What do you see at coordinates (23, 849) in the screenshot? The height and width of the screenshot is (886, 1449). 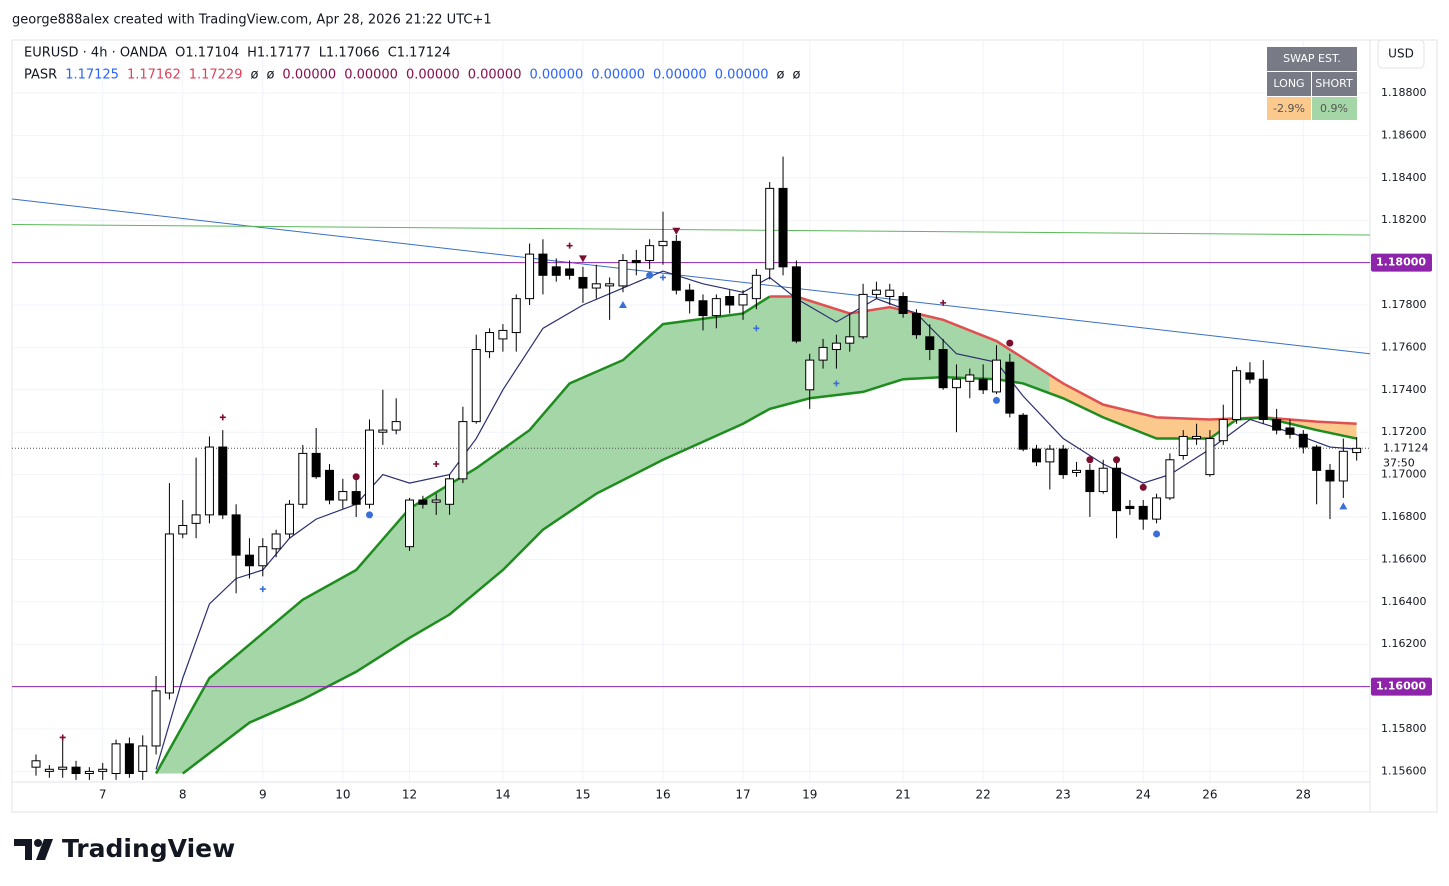 I see `logo-mark` at bounding box center [23, 849].